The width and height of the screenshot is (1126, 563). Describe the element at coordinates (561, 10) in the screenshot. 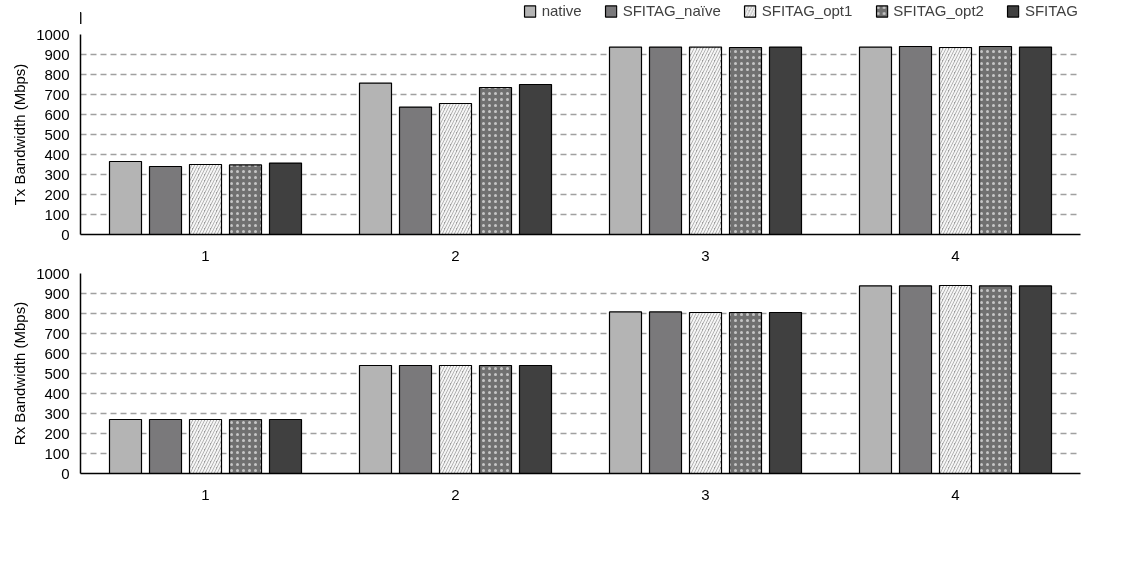

I see `legend-label: native` at that location.